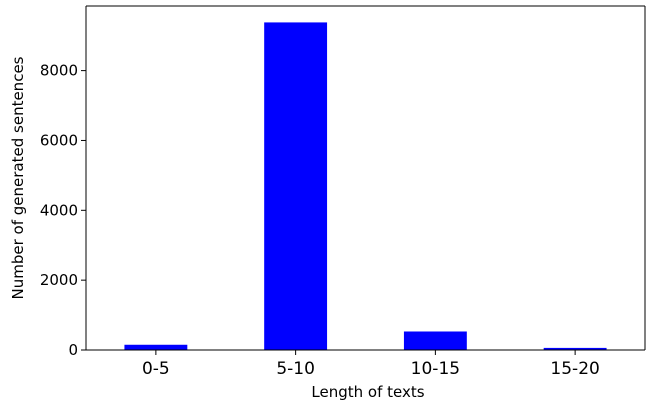 The image size is (646, 403). I want to click on y-tick-label: 8000, so click(59, 71).